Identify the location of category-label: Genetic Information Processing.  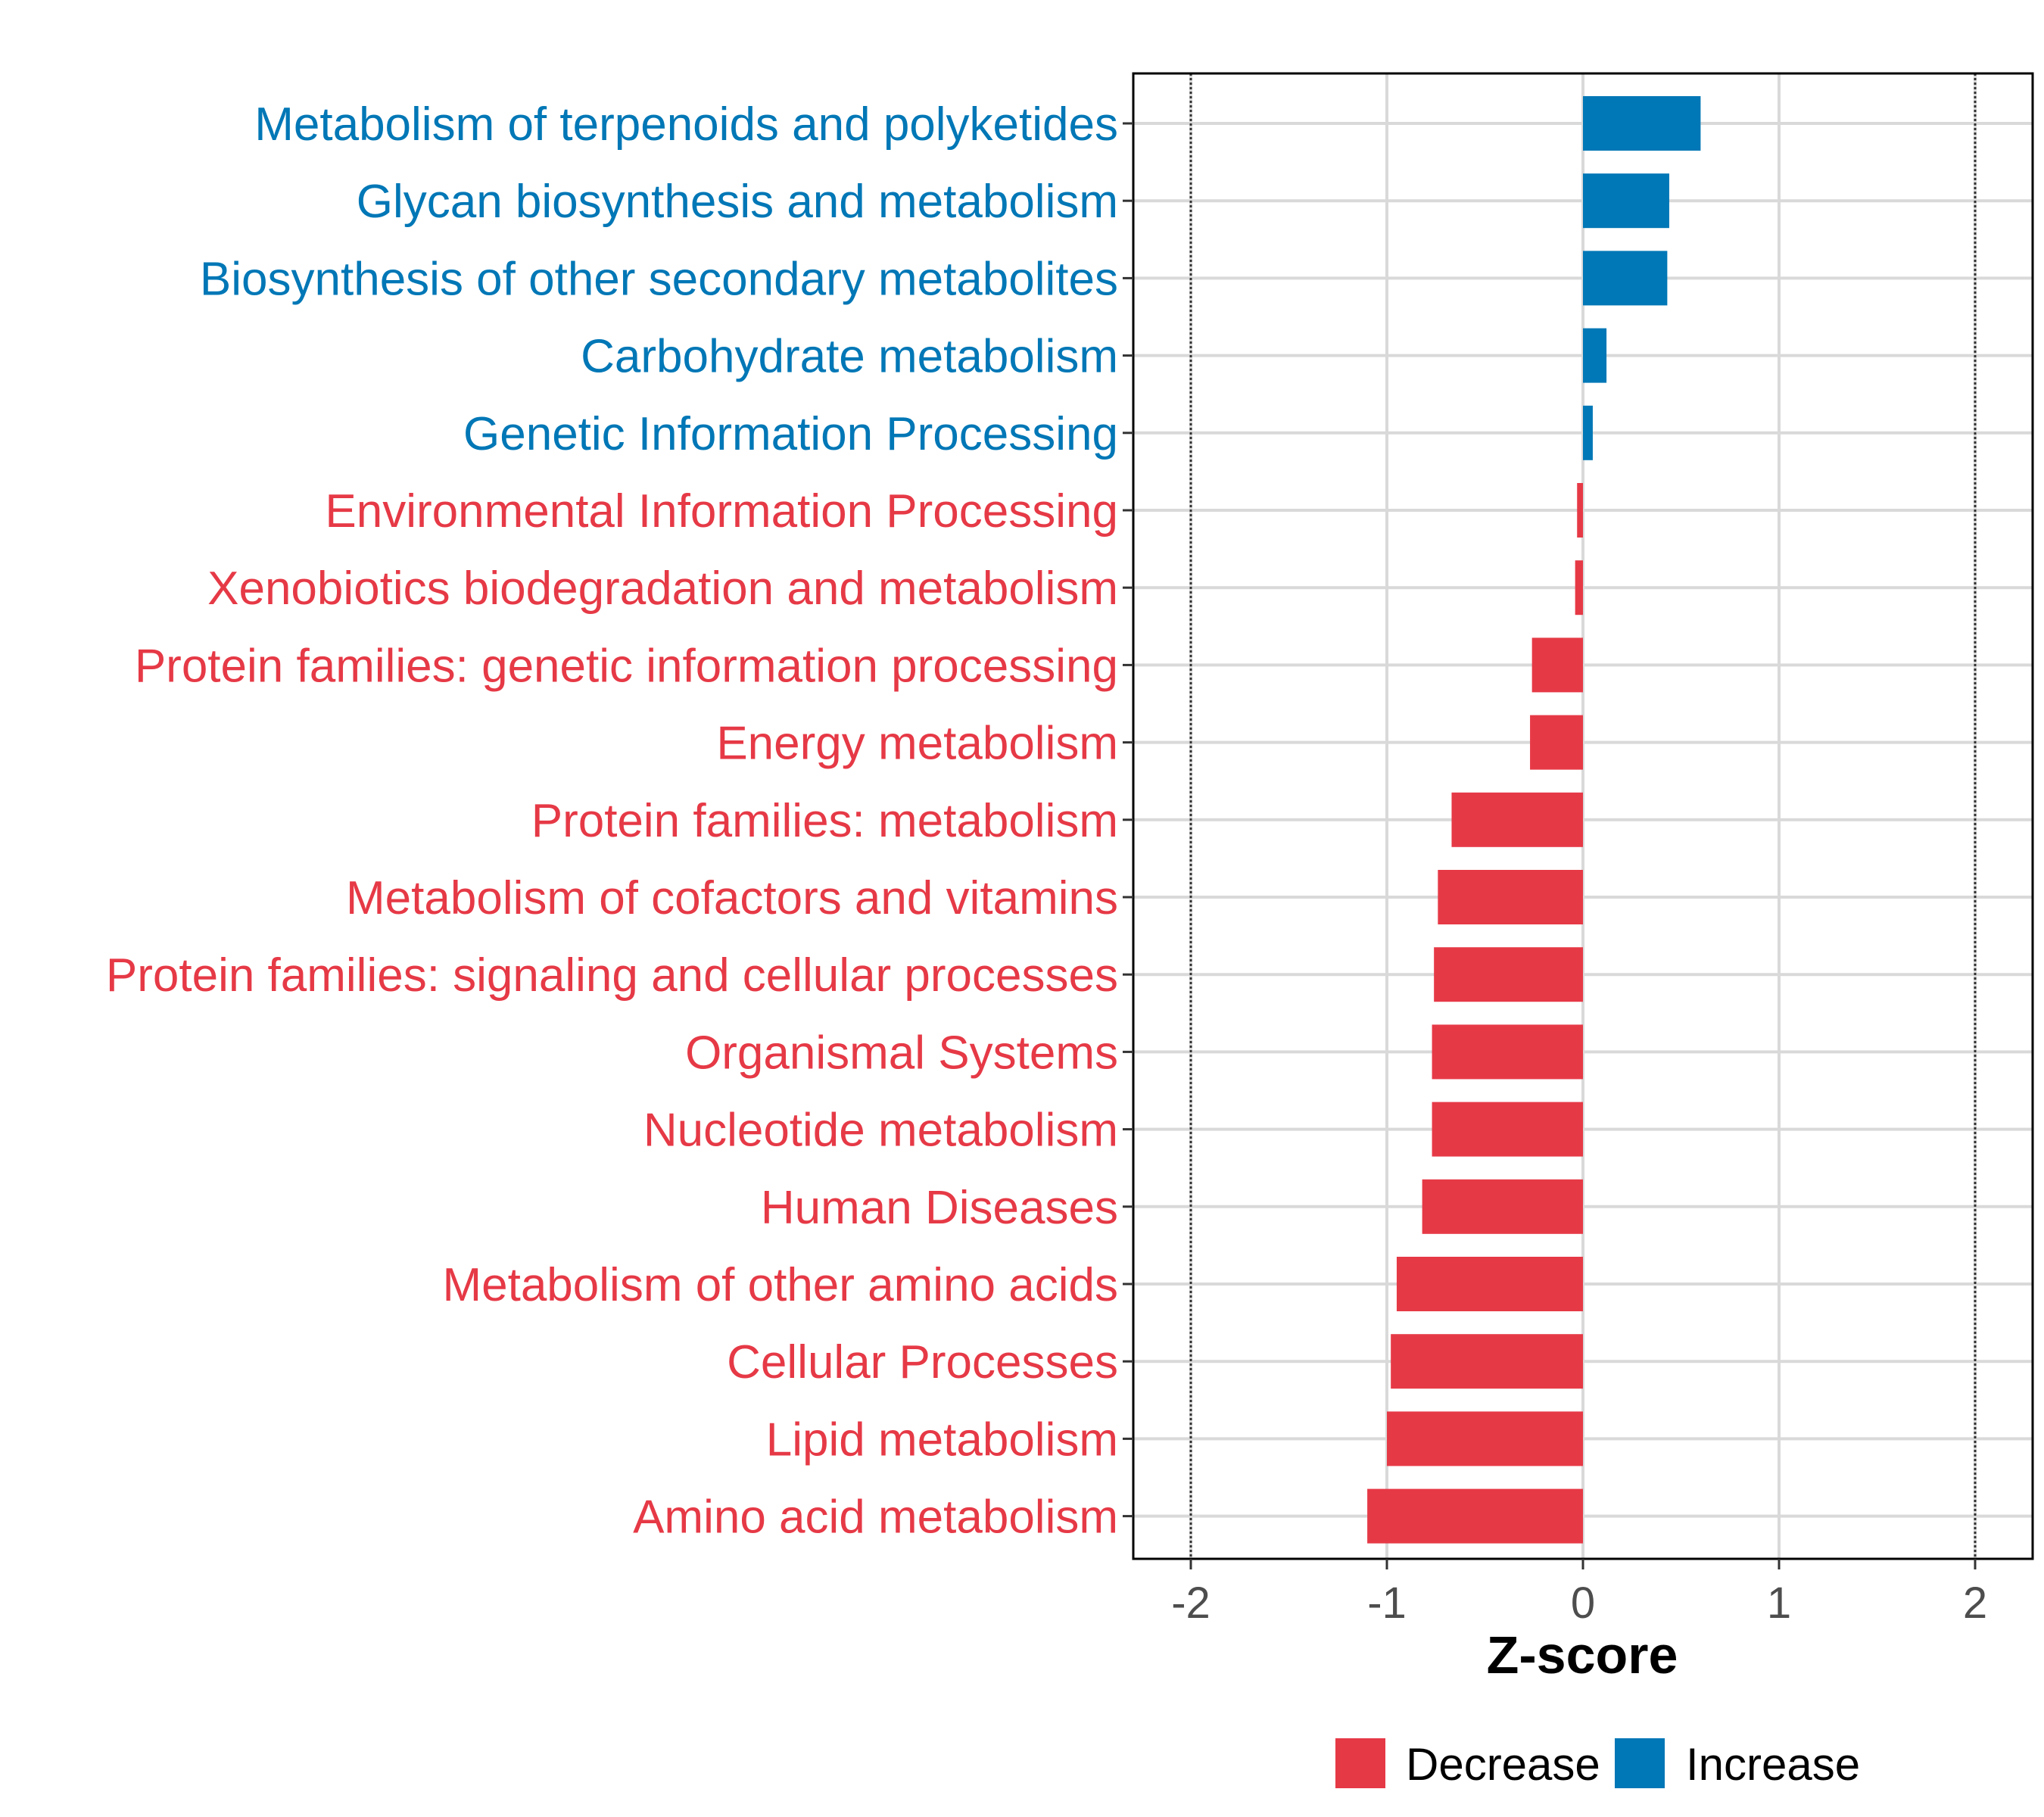
(790, 434).